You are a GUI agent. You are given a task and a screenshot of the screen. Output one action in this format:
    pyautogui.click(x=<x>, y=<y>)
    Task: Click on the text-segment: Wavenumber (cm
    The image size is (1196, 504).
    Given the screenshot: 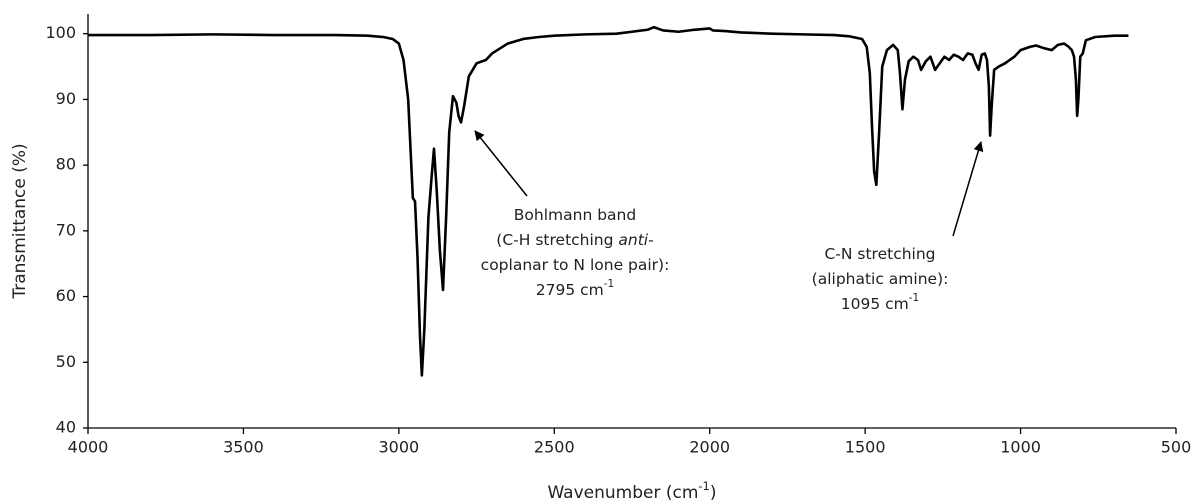 What is the action you would take?
    pyautogui.click(x=622, y=493)
    